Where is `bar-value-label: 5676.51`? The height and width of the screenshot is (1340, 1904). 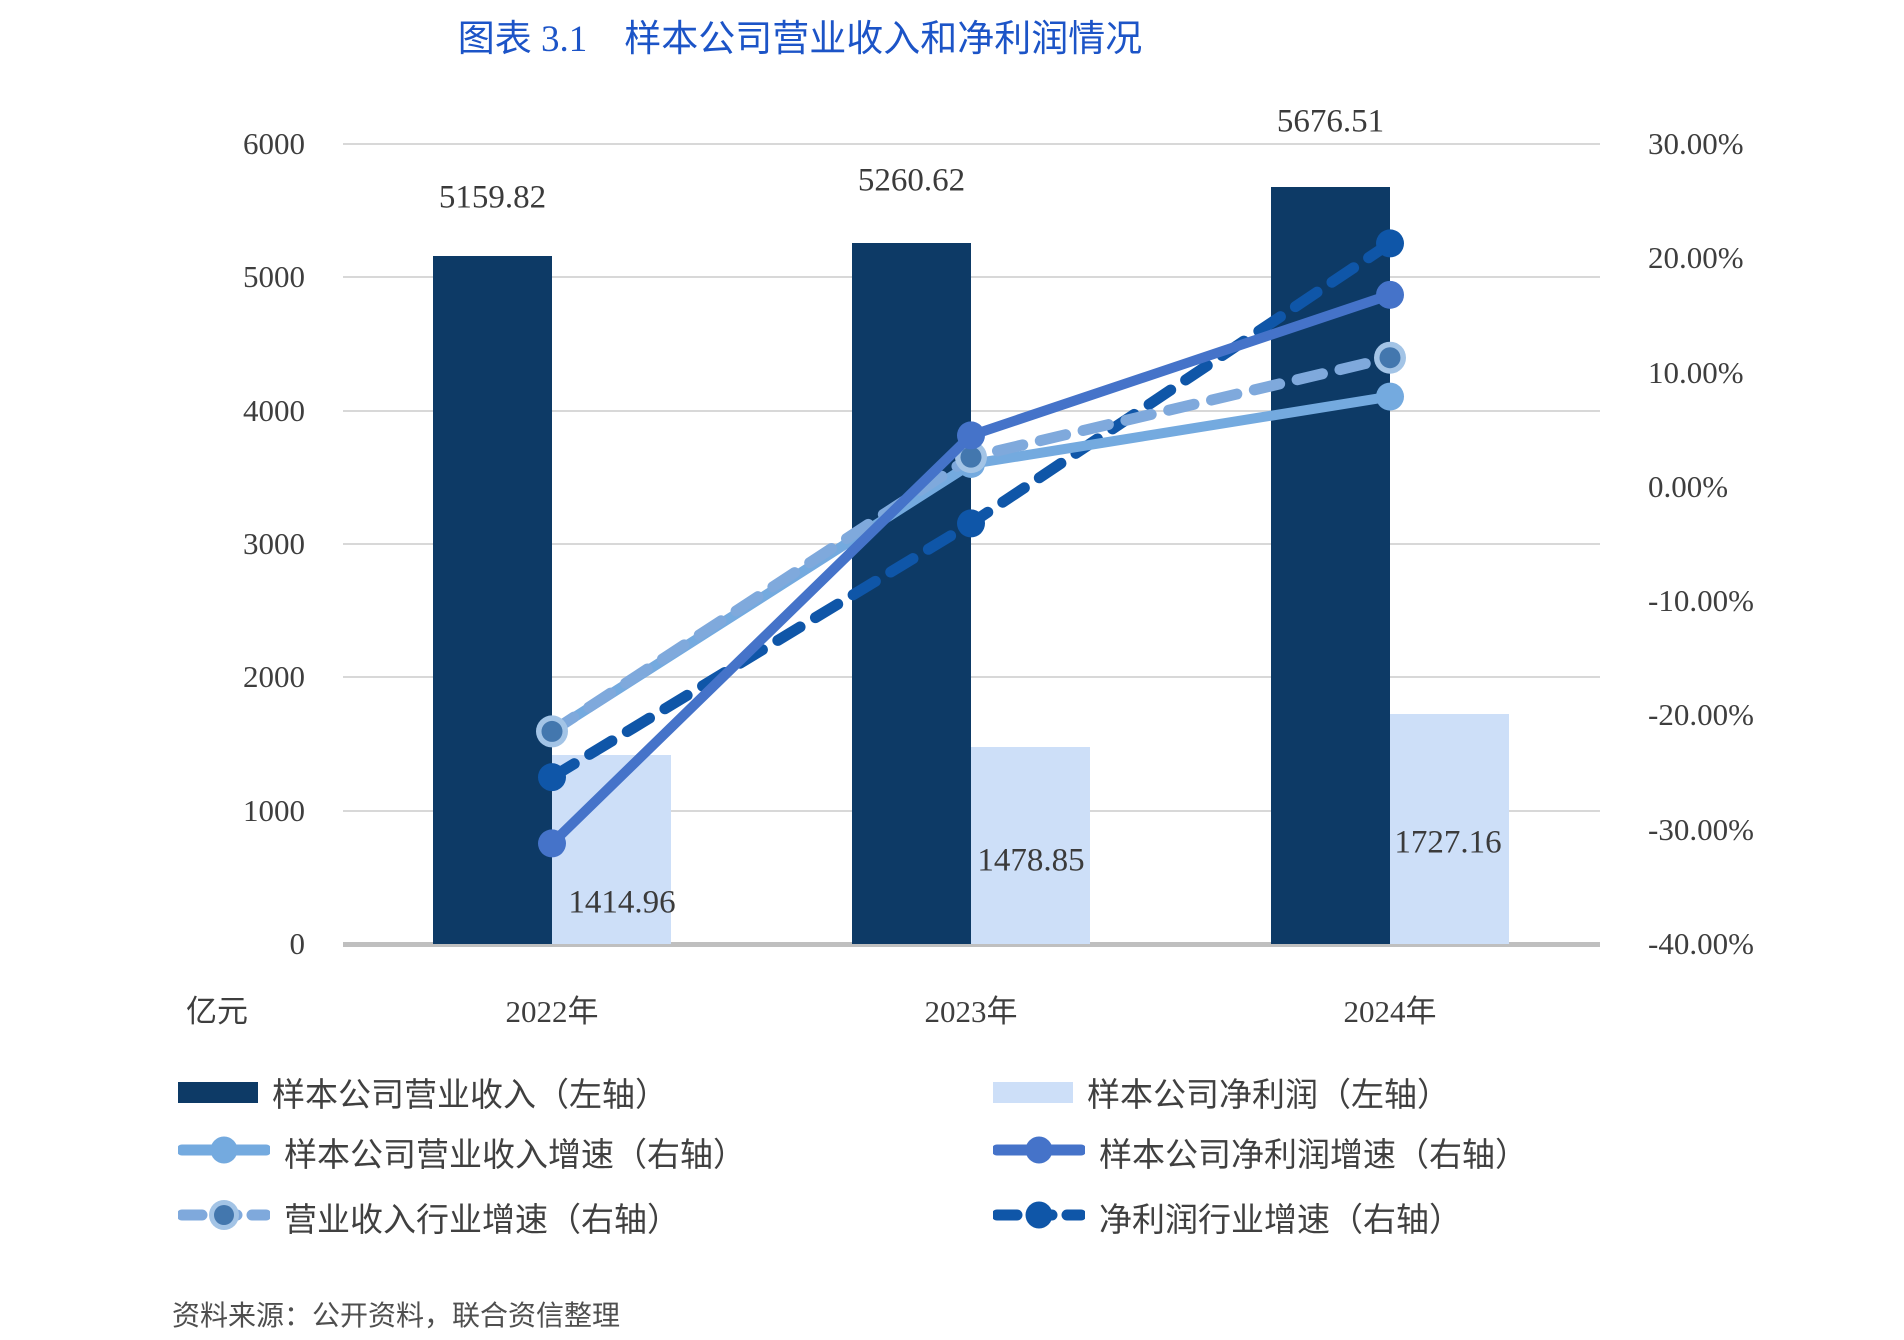
bar-value-label: 5676.51 is located at coordinates (1330, 121).